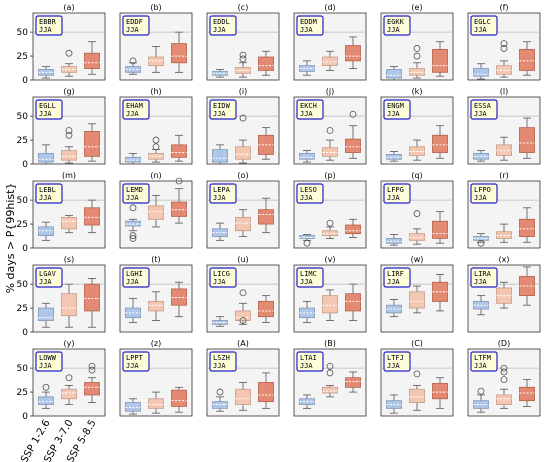 The image size is (550, 462). I want to click on panel-letter: (B), so click(330, 343).